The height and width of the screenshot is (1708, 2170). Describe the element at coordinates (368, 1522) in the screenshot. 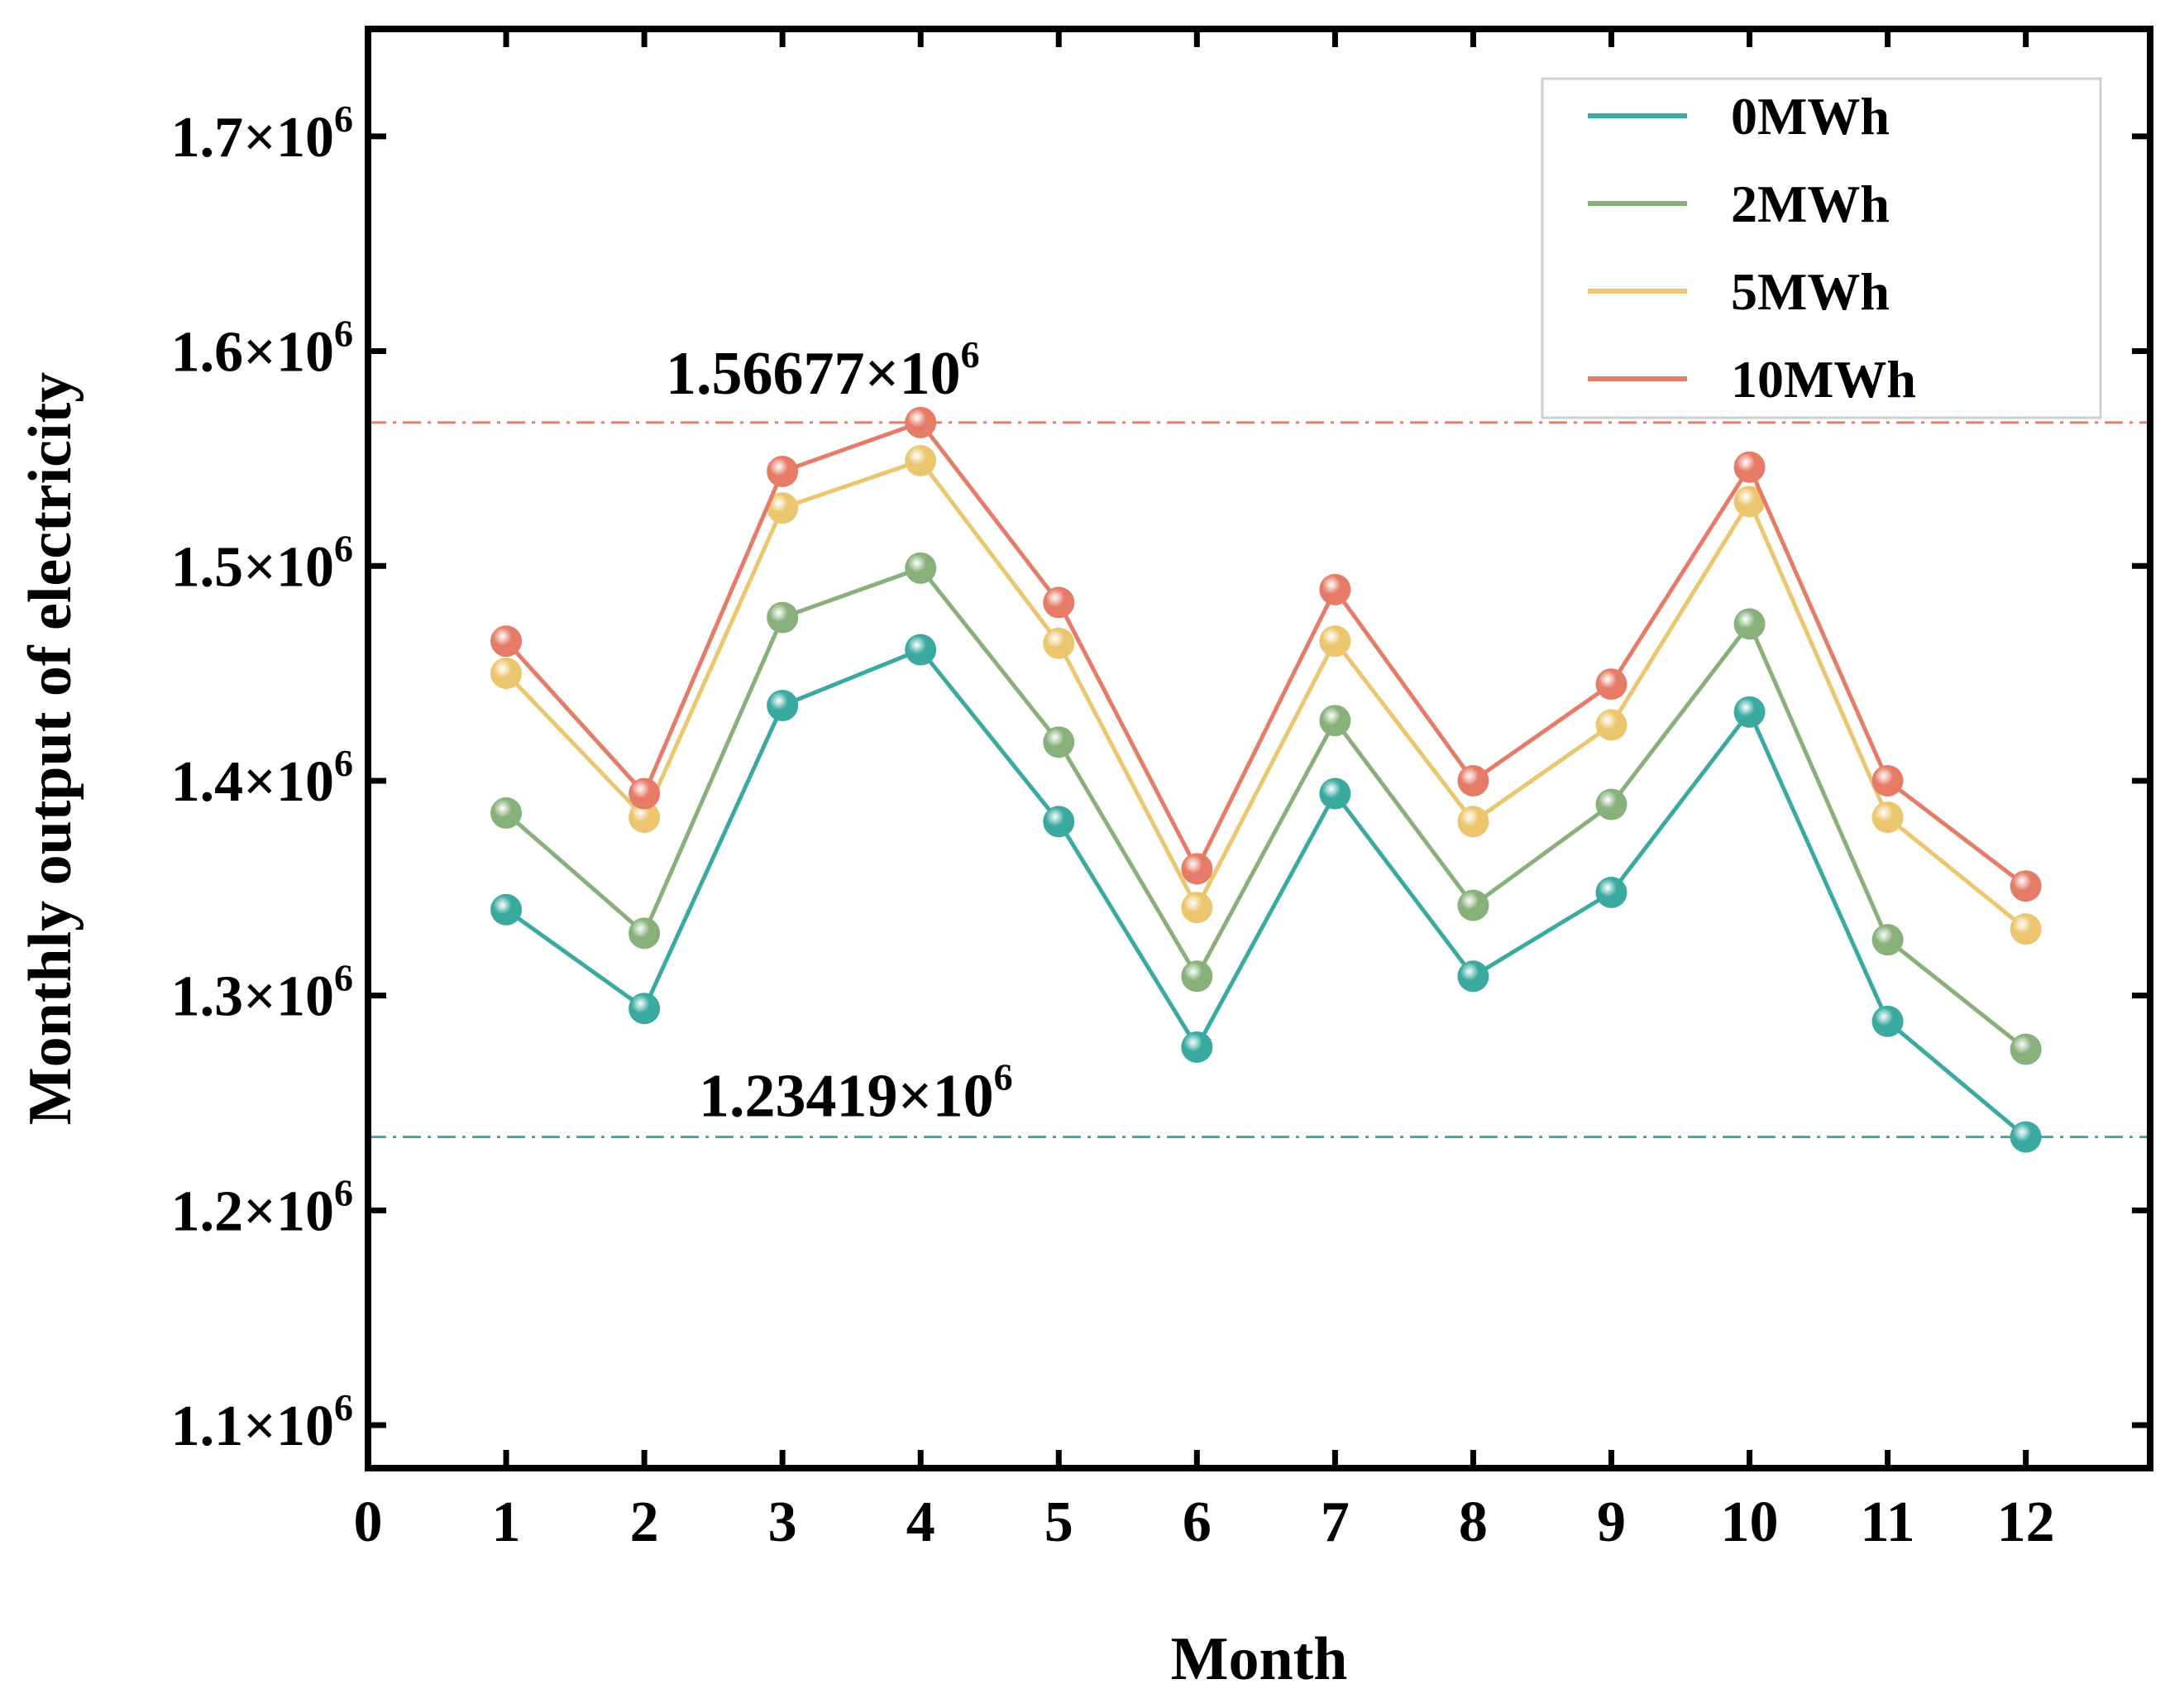

I see `x-tick-label: 0` at that location.